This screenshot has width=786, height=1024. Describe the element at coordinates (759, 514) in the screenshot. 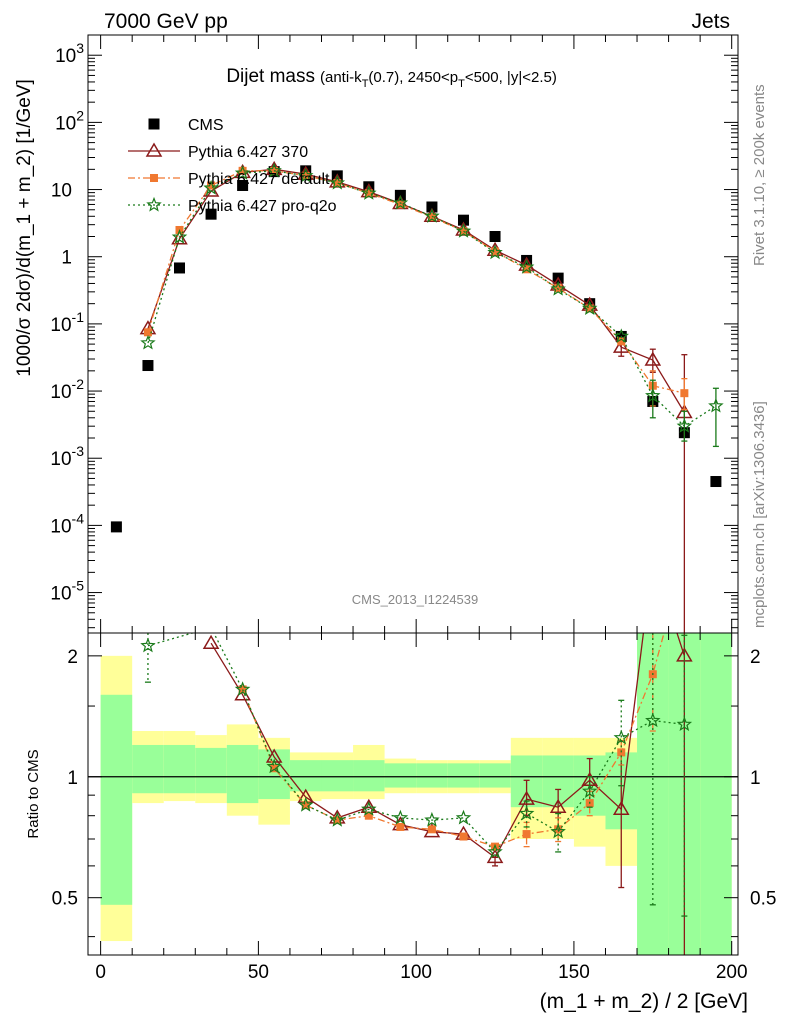

I see `mcplots-label: mcplots.cern.ch [arXiv:1306.3436]` at that location.